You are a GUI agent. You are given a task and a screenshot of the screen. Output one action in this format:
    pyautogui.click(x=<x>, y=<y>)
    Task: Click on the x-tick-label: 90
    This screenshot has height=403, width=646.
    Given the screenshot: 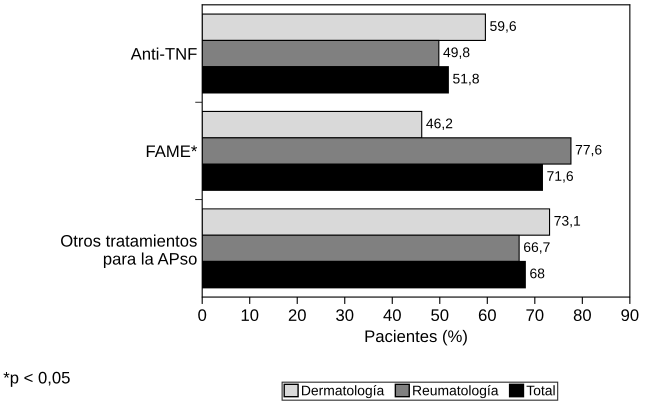 What is the action you would take?
    pyautogui.click(x=629, y=315)
    